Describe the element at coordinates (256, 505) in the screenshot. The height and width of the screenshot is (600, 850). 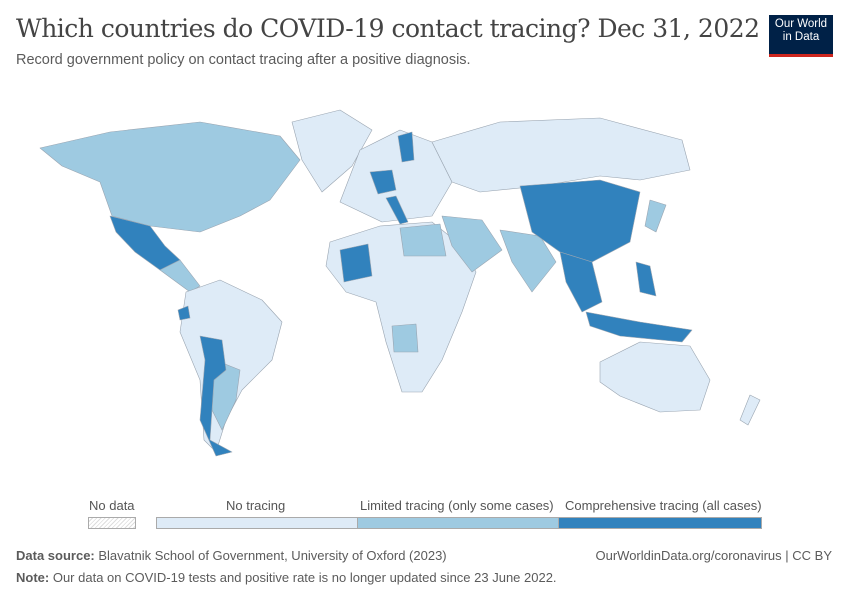
I see `legend-label-no-tracing: No tracing` at that location.